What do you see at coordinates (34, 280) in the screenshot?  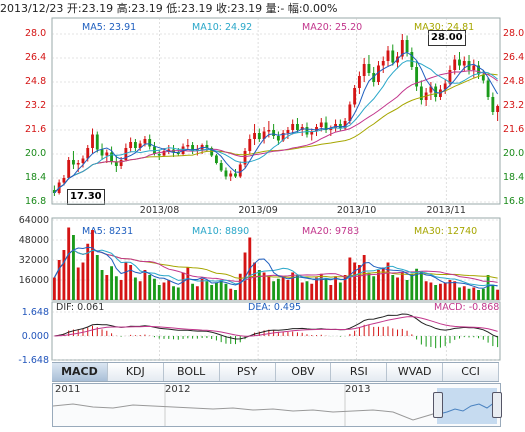 I see `volume-tick-label: 16000` at bounding box center [34, 280].